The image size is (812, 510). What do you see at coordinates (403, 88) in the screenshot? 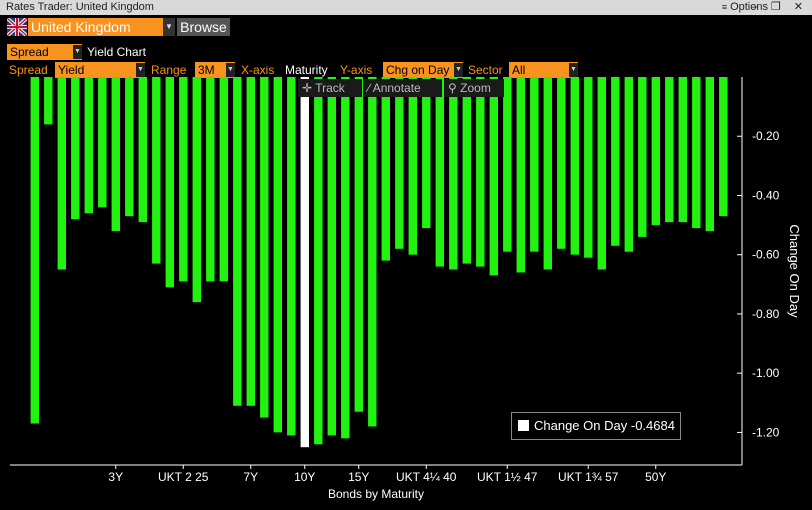
I see `annotate-tool: ∕ Annotate` at bounding box center [403, 88].